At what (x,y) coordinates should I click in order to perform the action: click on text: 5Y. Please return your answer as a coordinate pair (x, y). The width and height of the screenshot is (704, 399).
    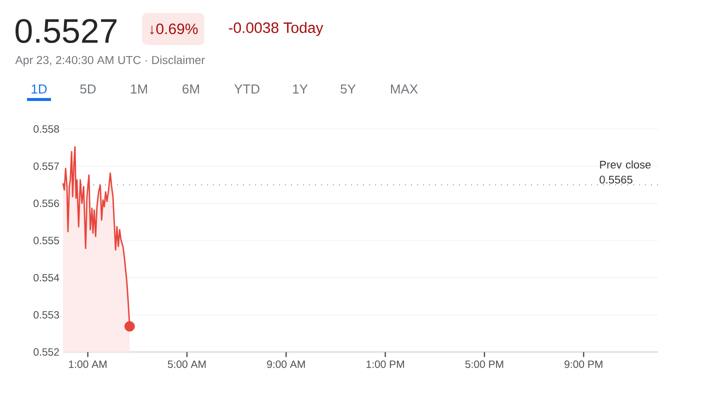
    Looking at the image, I should click on (348, 89).